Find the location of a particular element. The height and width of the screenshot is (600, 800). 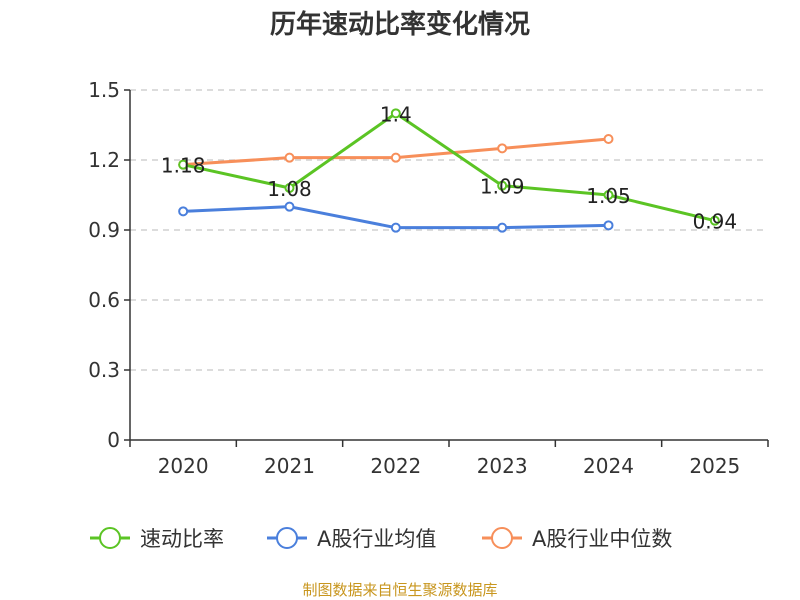

y-tick-label: 0.6 is located at coordinates (104, 300).